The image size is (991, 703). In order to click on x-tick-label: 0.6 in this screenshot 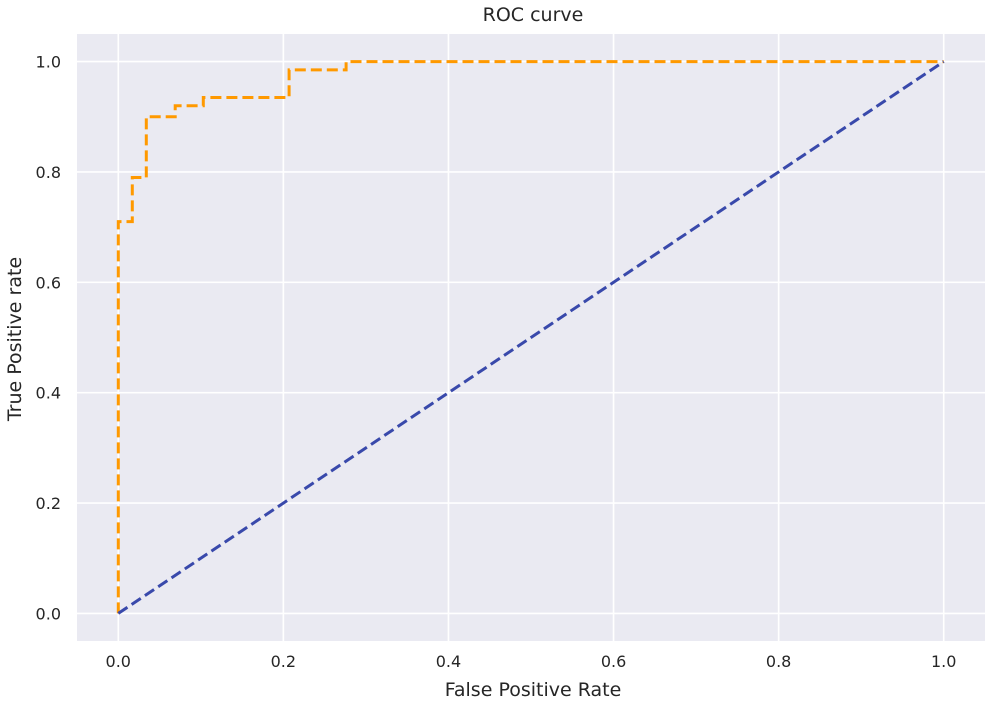, I will do `click(613, 661)`.